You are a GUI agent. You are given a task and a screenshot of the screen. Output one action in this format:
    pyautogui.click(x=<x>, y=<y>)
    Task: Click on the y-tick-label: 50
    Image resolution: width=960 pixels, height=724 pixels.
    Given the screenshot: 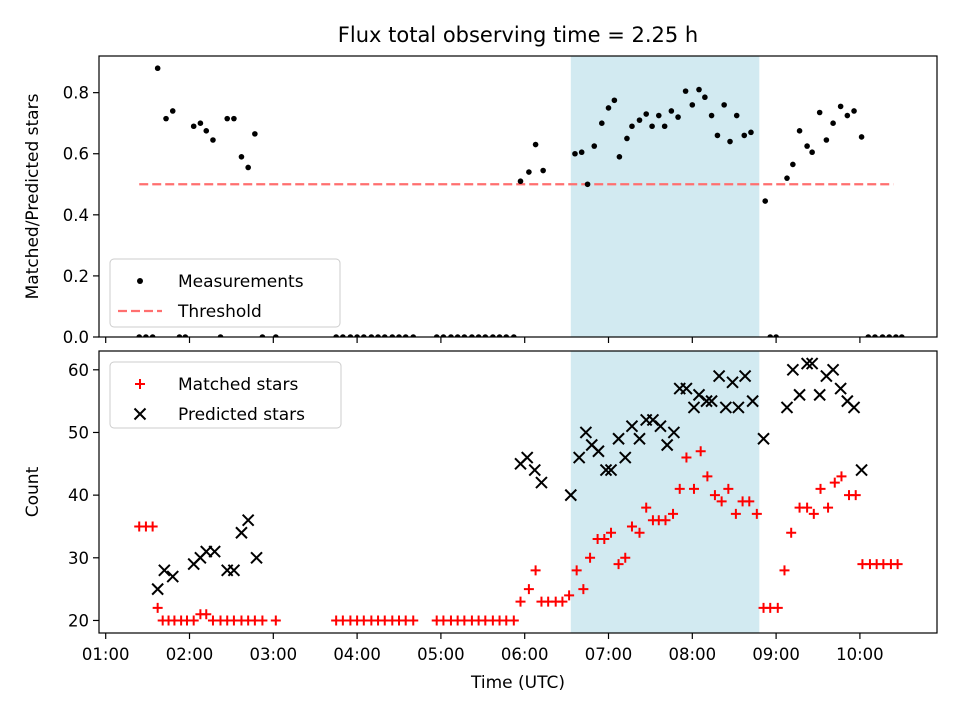 What is the action you would take?
    pyautogui.click(x=78, y=432)
    